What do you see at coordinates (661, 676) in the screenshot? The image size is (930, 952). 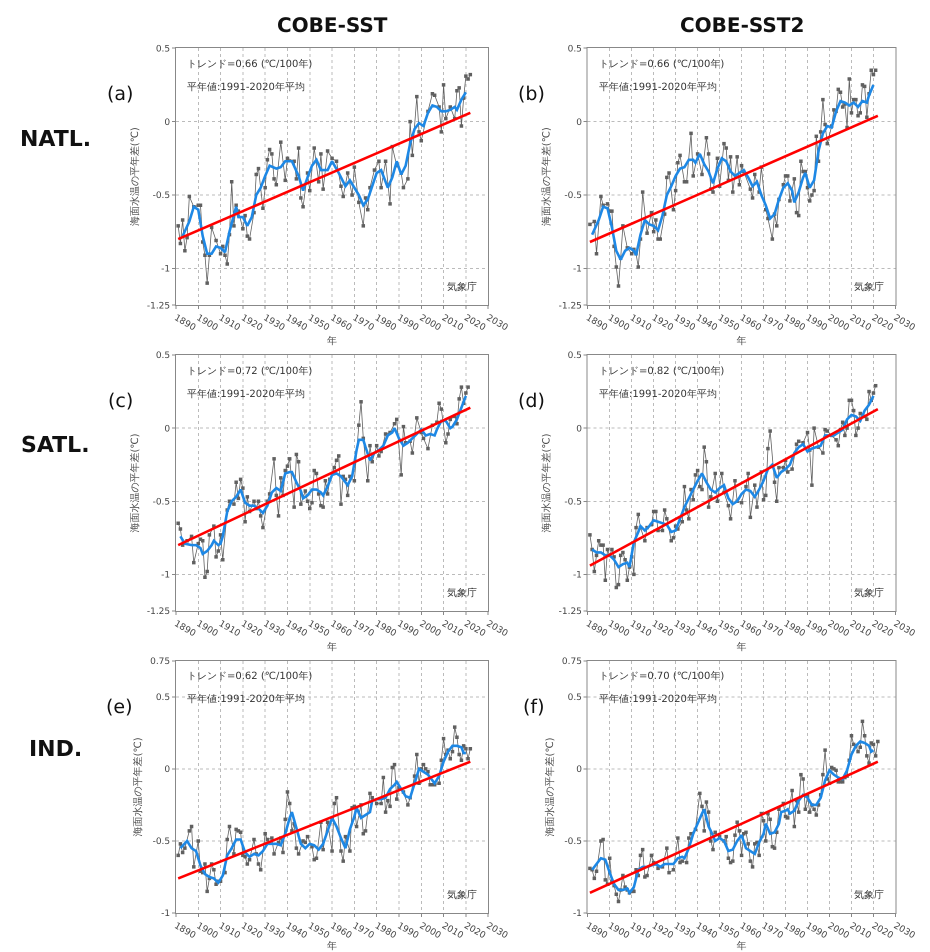 I see `annotation: トレンド=0.70 (℃/100年)` at bounding box center [661, 676].